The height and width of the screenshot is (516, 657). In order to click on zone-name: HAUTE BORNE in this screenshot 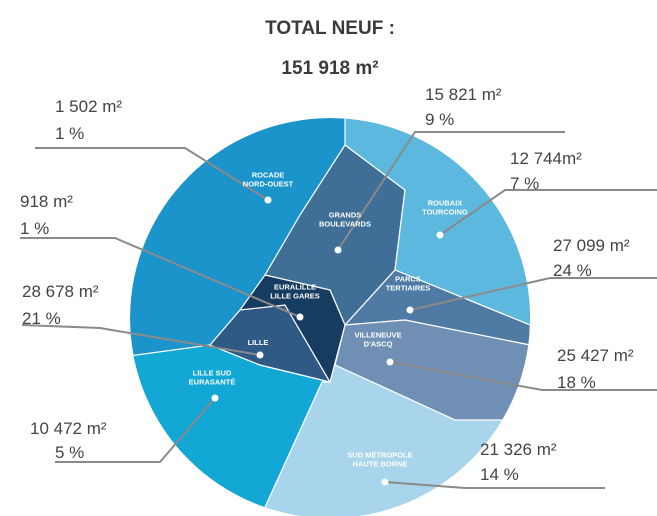, I will do `click(379, 464)`.